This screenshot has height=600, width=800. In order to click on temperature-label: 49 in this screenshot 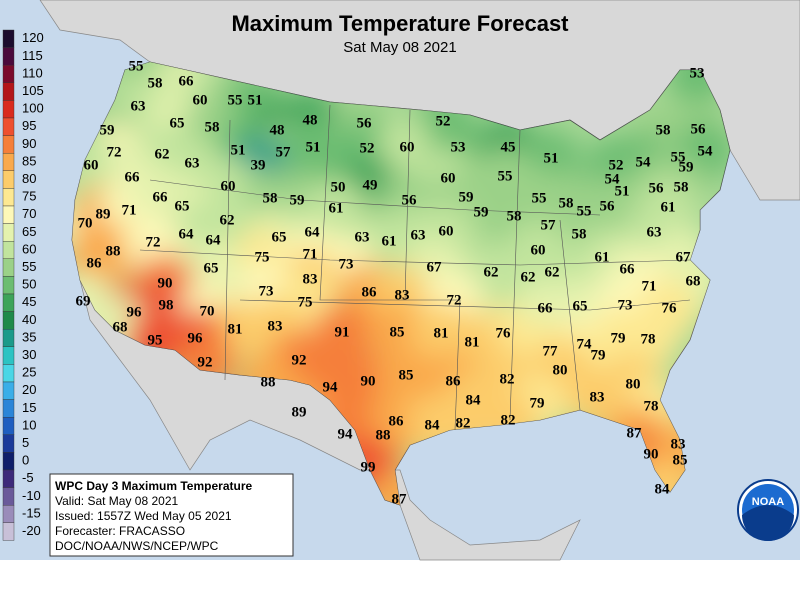, I will do `click(370, 185)`.